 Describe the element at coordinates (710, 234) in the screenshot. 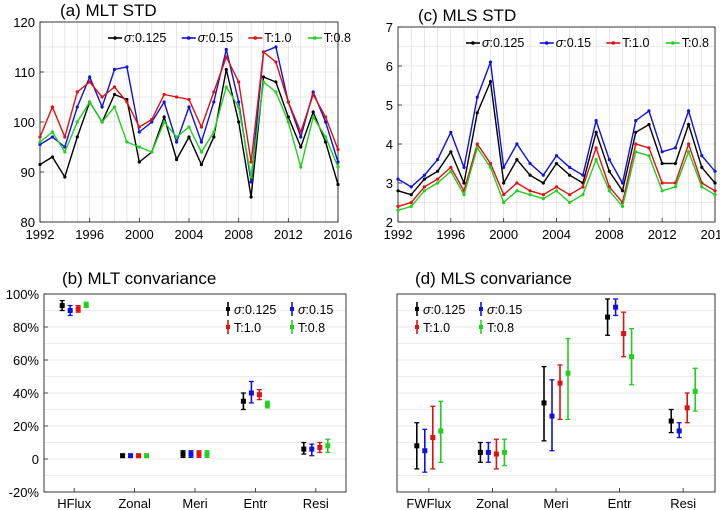

I see `x-tick-label: 2016` at that location.